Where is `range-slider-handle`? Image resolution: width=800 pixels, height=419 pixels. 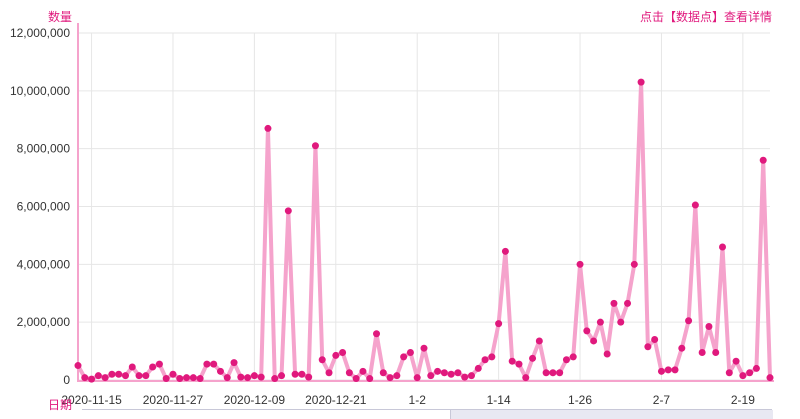
range-slider-handle is located at coordinates (611, 414).